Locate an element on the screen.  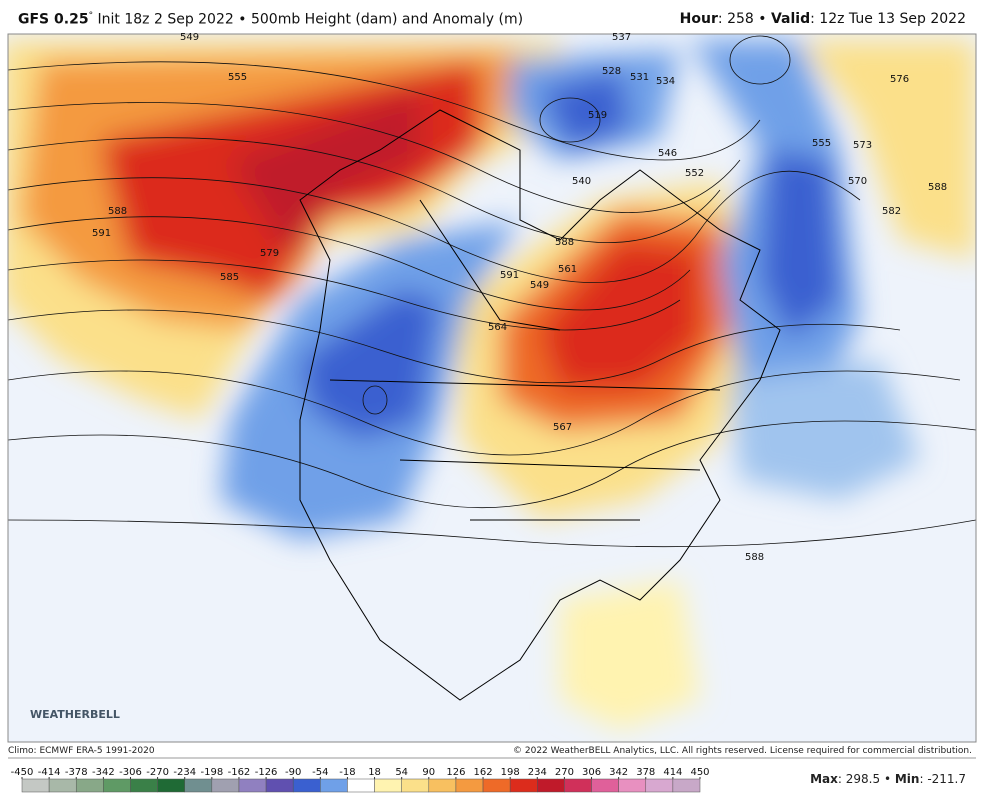
colorbar-tick-label: 126 is located at coordinates (455, 772).